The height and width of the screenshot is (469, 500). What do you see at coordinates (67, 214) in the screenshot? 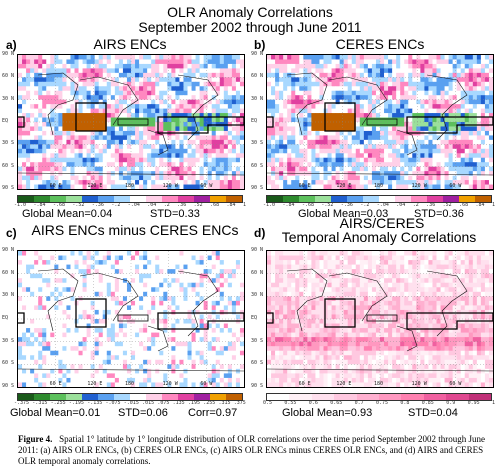
I see `panel-a-mean: Global Mean=0.04` at bounding box center [67, 214].